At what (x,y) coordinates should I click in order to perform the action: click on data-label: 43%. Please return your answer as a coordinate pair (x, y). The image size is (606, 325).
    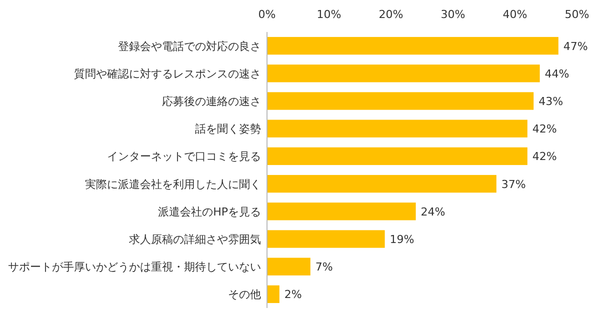
    Looking at the image, I should click on (551, 101).